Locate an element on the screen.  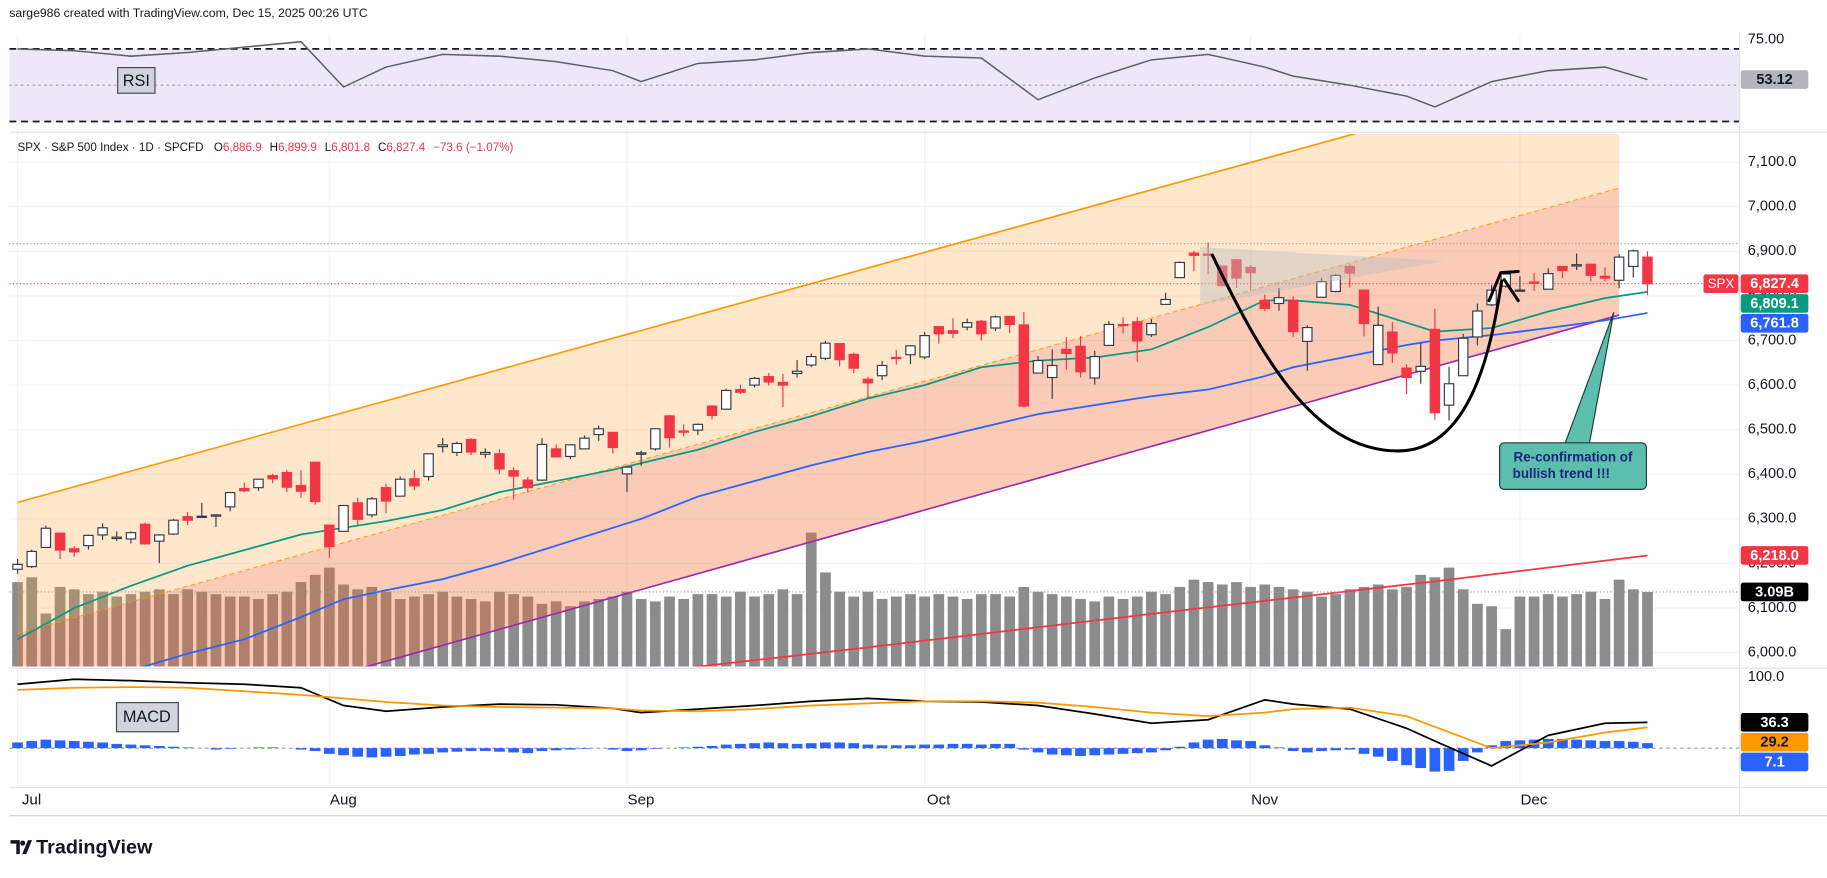
price-badge-label: 6,761.8 is located at coordinates (1774, 324).